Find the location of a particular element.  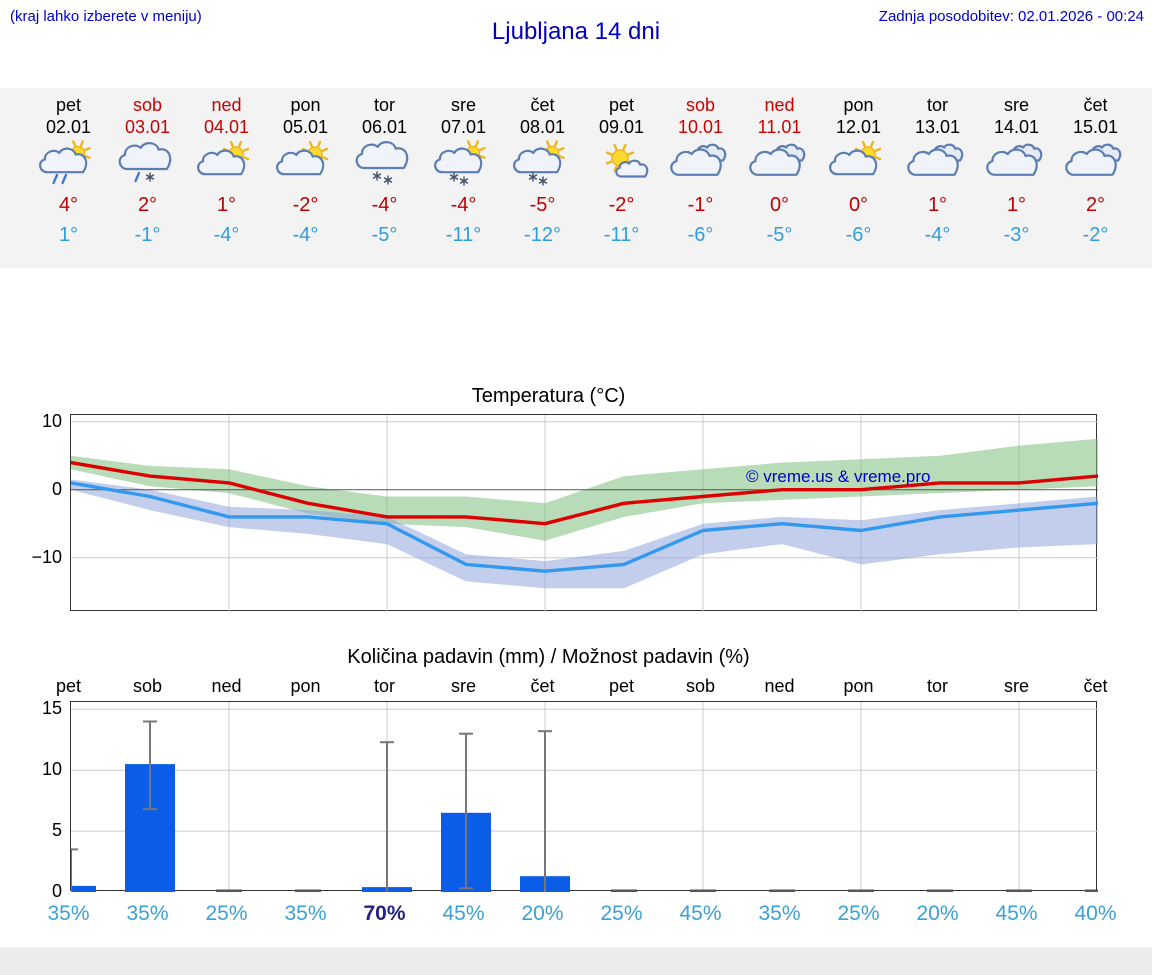

temp-axis-tick: 0 is located at coordinates (56, 488).